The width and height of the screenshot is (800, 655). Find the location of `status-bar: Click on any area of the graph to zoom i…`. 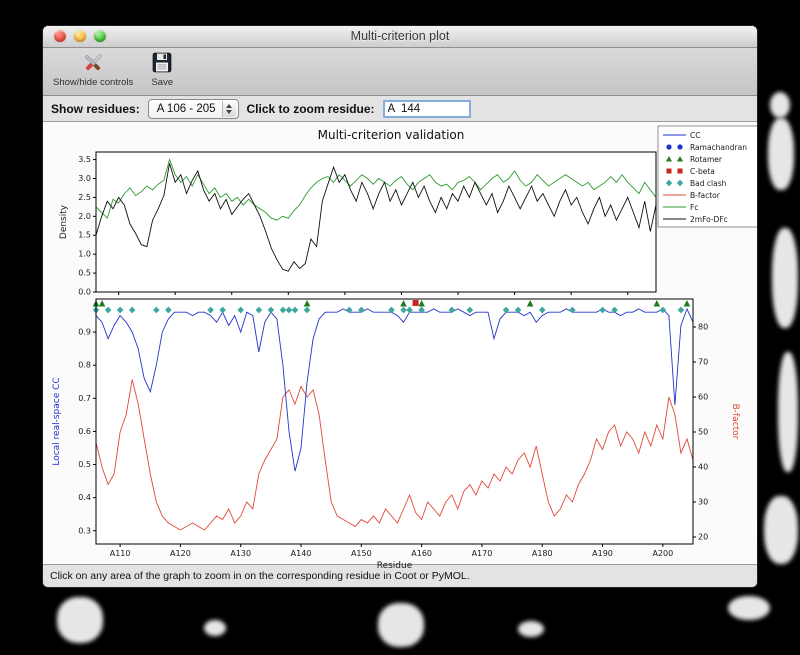

status-bar: Click on any area of the graph to zoom i… is located at coordinates (400, 575).